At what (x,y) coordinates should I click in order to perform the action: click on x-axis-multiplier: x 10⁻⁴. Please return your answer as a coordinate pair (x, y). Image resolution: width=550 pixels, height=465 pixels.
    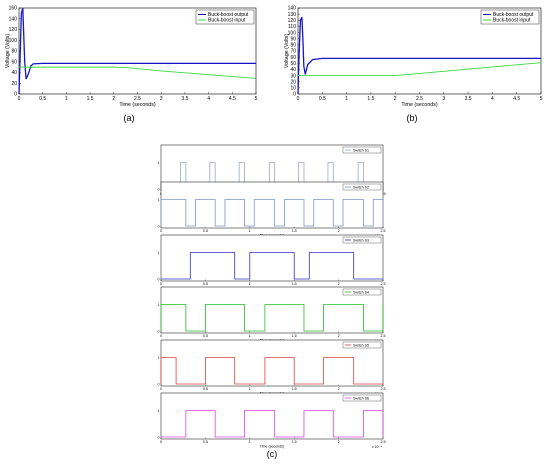
    Looking at the image, I should click on (377, 447).